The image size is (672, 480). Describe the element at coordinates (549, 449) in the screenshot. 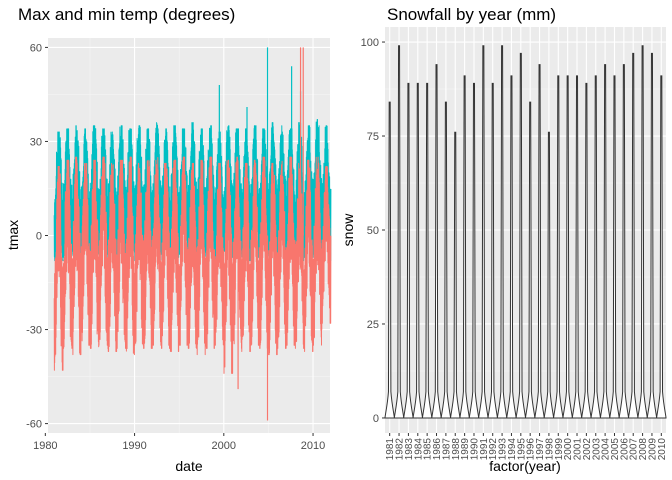

I see `snowfall-x-tick-label: 1998` at that location.